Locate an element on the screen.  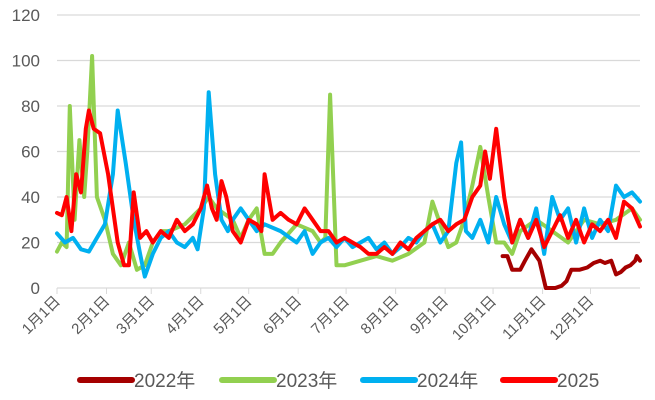
x-tick-label: 3月1日 is located at coordinates (135, 315).